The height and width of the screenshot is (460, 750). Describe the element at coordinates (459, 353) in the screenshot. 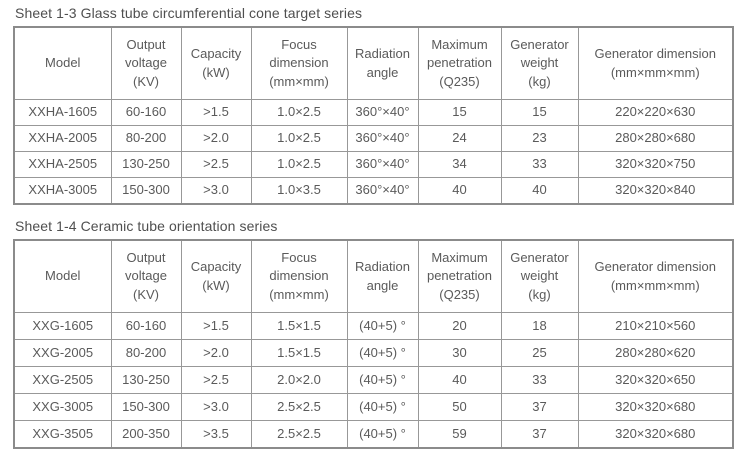

I see `table-cell: 30` at that location.